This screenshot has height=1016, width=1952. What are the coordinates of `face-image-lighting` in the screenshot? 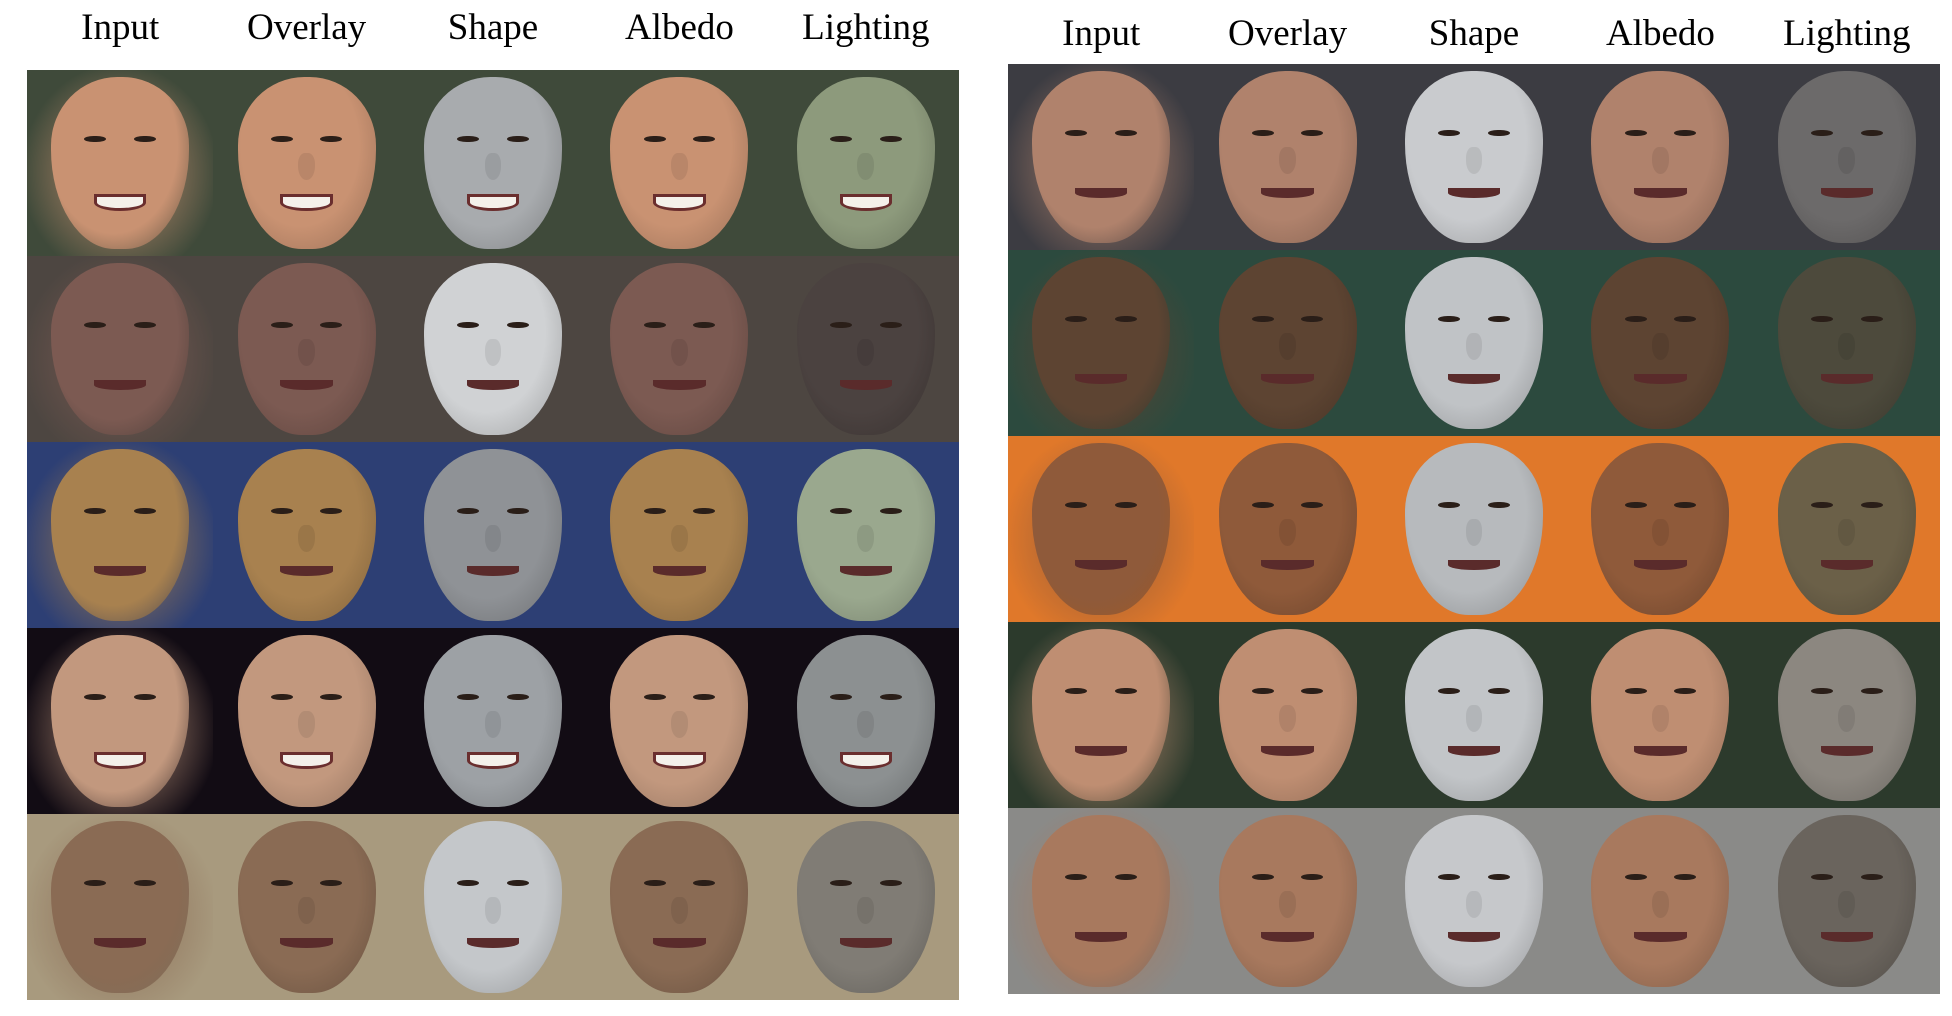 It's located at (1846, 157).